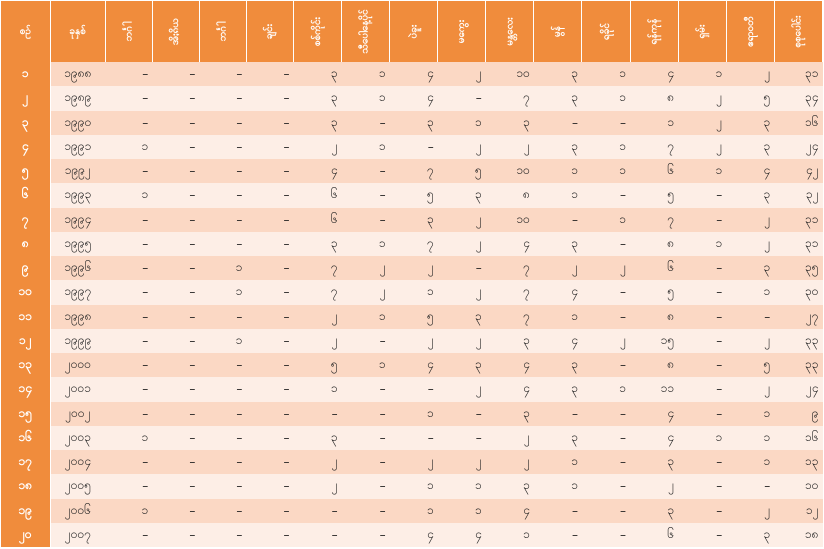  What do you see at coordinates (510, 31) in the screenshot?
I see `header-label: မန္တလေး` at bounding box center [510, 31].